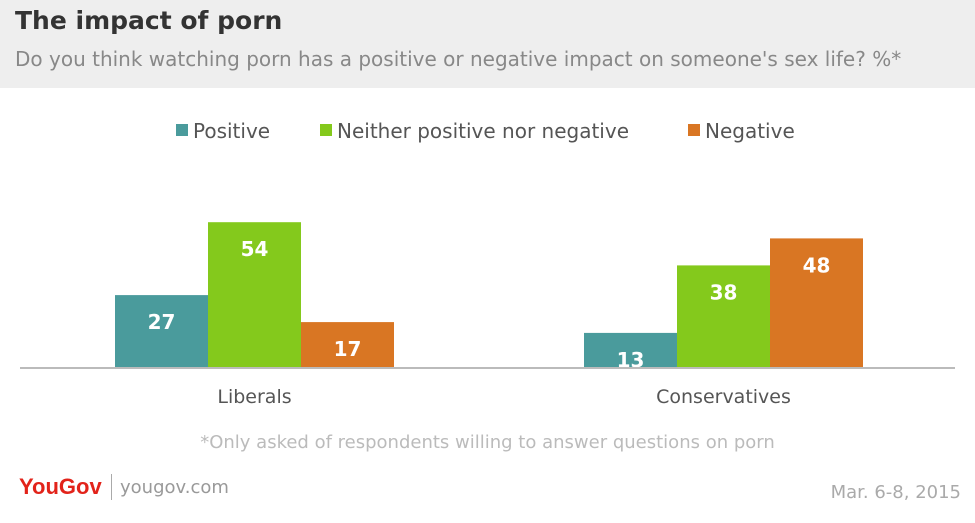  Describe the element at coordinates (724, 292) in the screenshot. I see `bar-value-label: 38` at that location.